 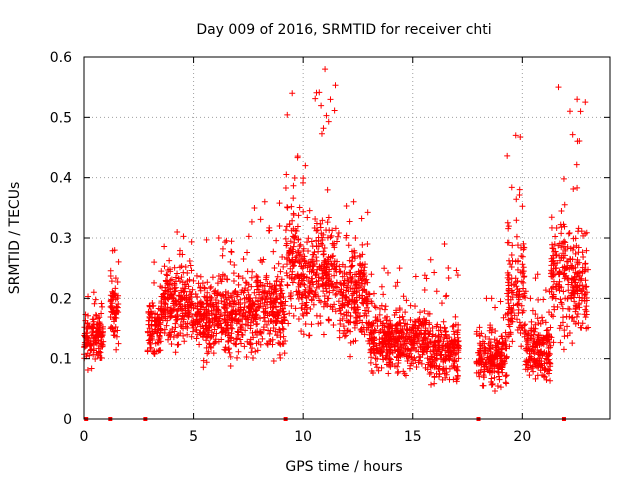 I want to click on y-tick-label: 0.6, so click(x=61, y=58).